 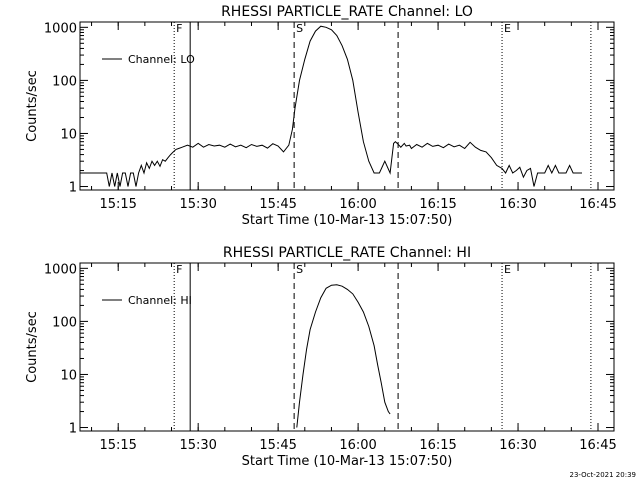 I want to click on chart-title: RHESSI PARTICLE_RATE Channel: LO, so click(x=347, y=12).